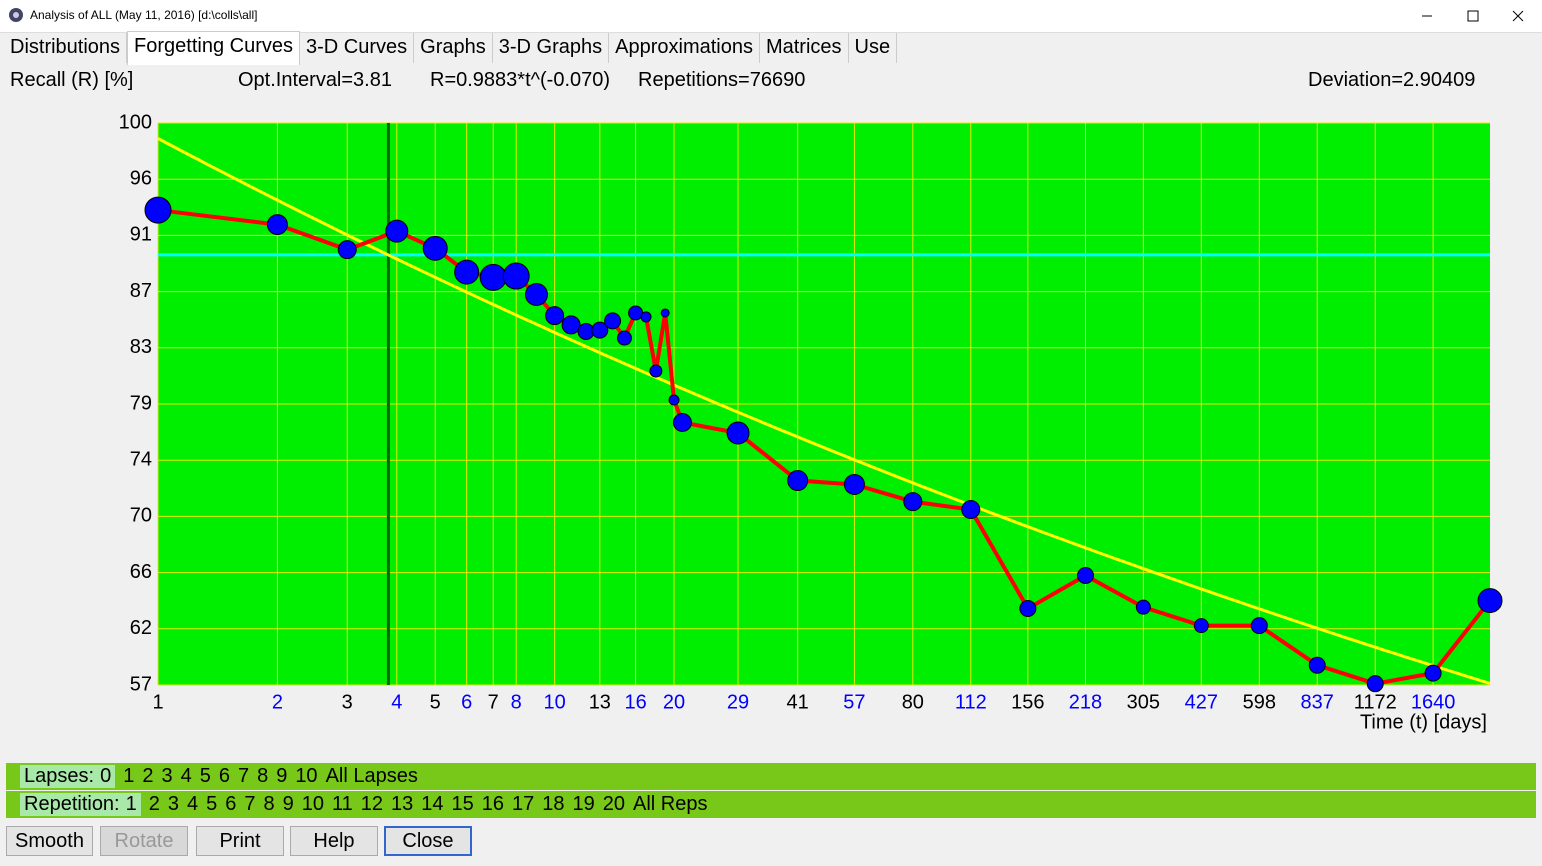 This screenshot has height=866, width=1542. Describe the element at coordinates (466, 702) in the screenshot. I see `x-tick-label: 6` at that location.